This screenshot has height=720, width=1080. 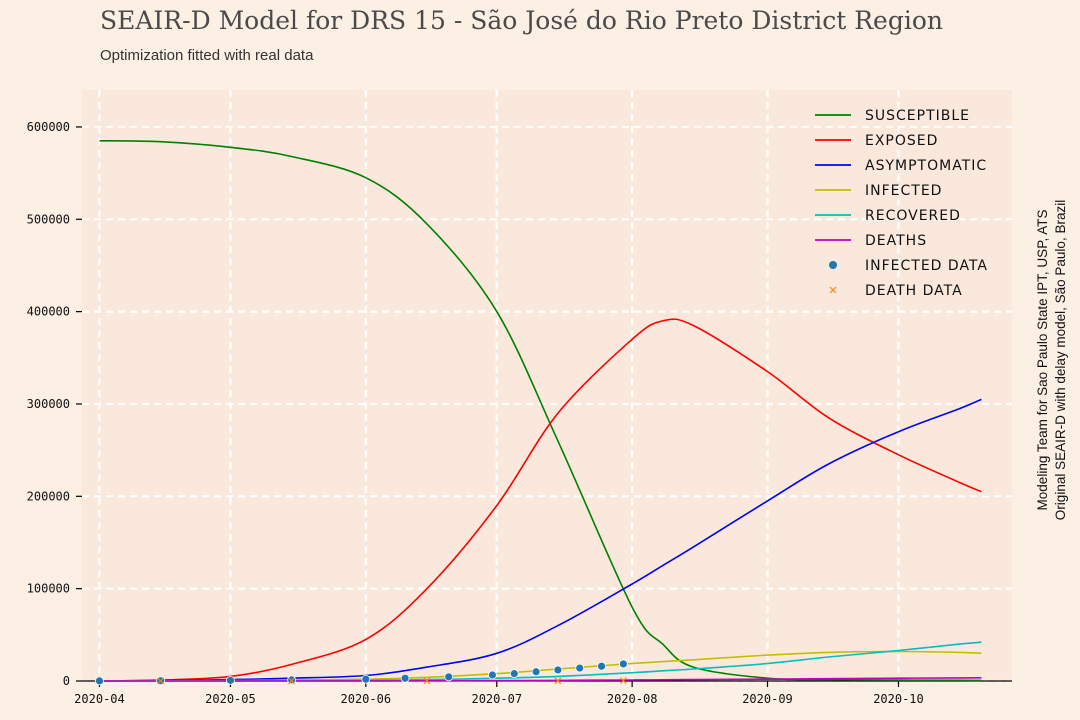 I want to click on legend-label: DEATHS, so click(x=896, y=241).